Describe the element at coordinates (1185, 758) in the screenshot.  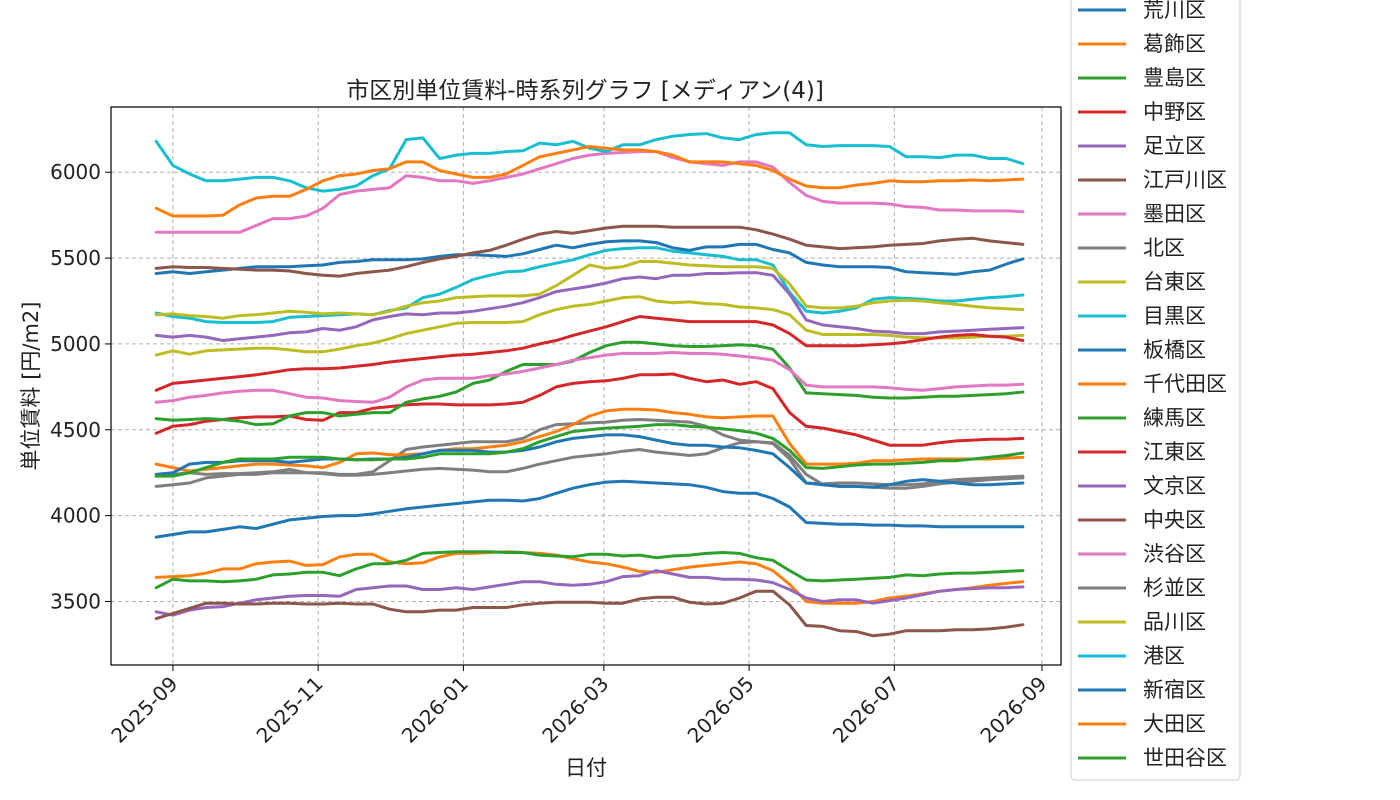
I see `legend-label: 世田谷区` at that location.